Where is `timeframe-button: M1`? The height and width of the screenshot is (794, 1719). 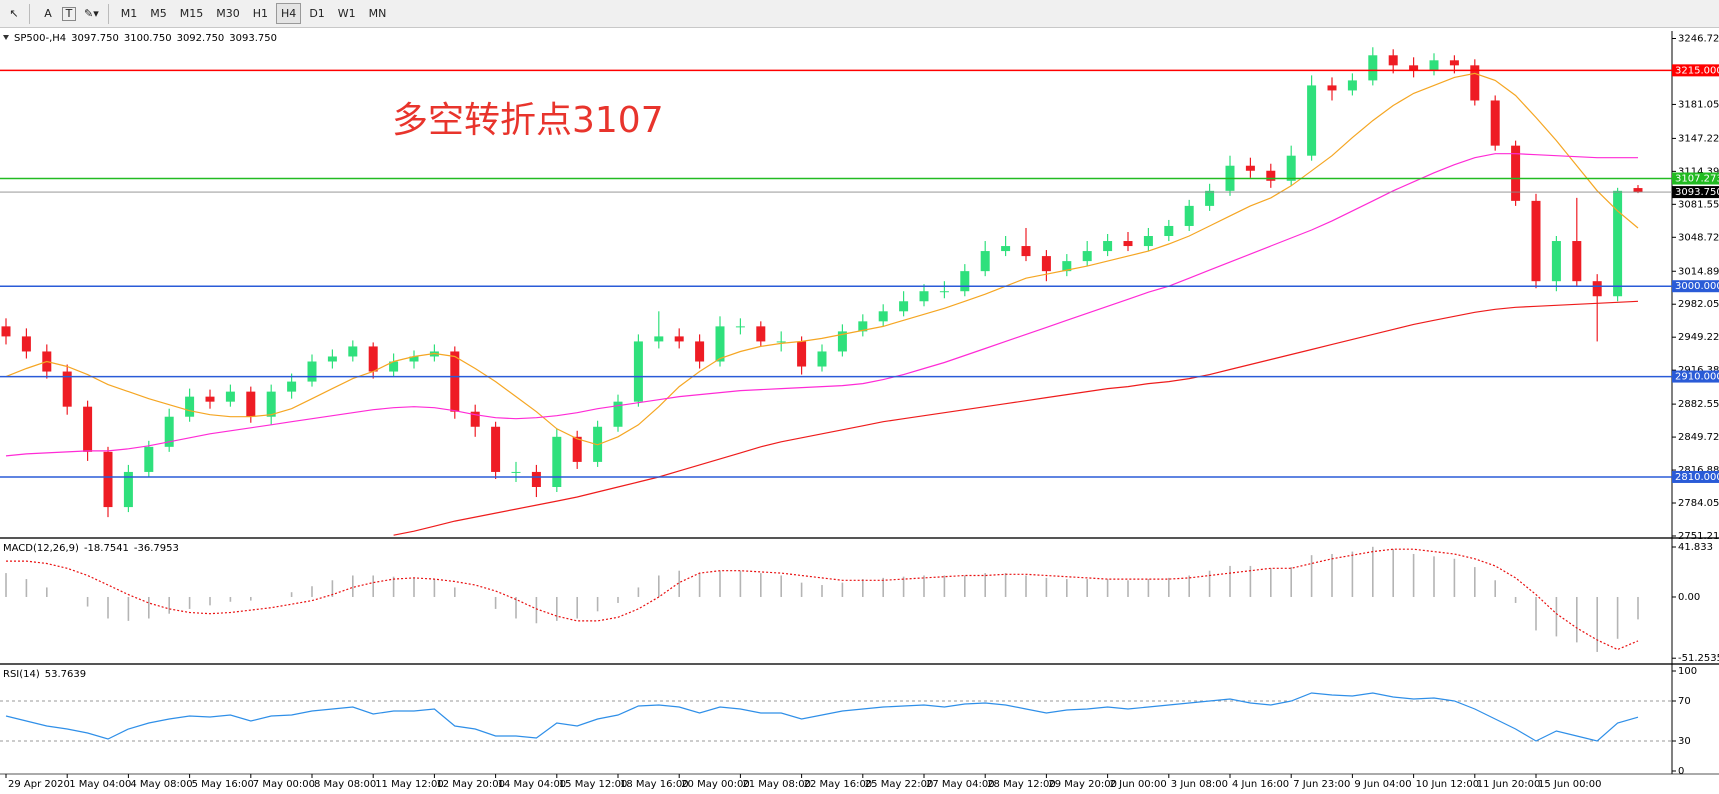 timeframe-button: M1 is located at coordinates (129, 13).